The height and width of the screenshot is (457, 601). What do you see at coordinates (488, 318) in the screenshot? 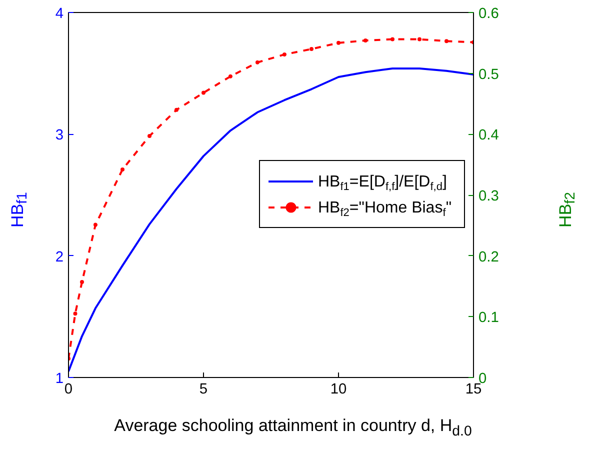
I see `y2-tick-label: 0.1` at bounding box center [488, 318].